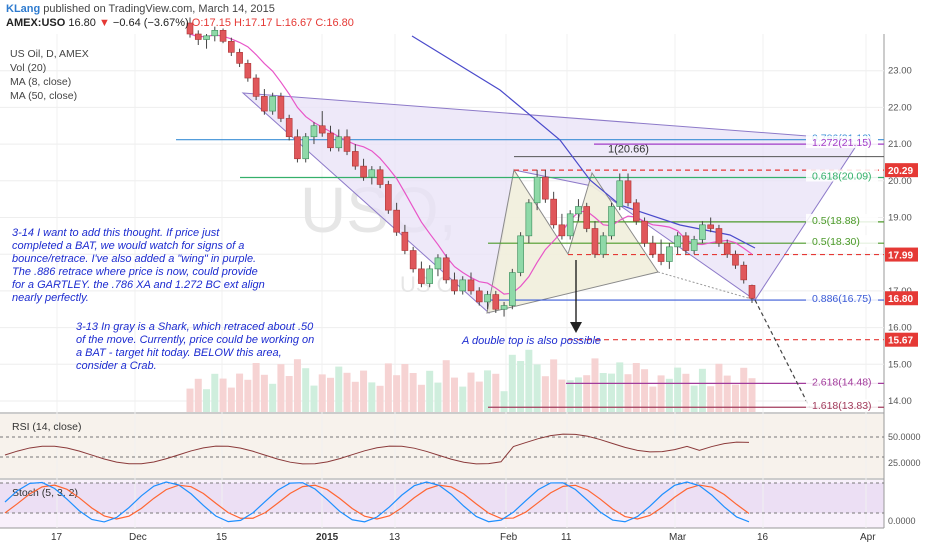 The image size is (932, 550). What do you see at coordinates (272, 23) in the screenshot?
I see `ohlc-values: O:17.15 H:17.17 L:16.67 C:16.80` at bounding box center [272, 23].